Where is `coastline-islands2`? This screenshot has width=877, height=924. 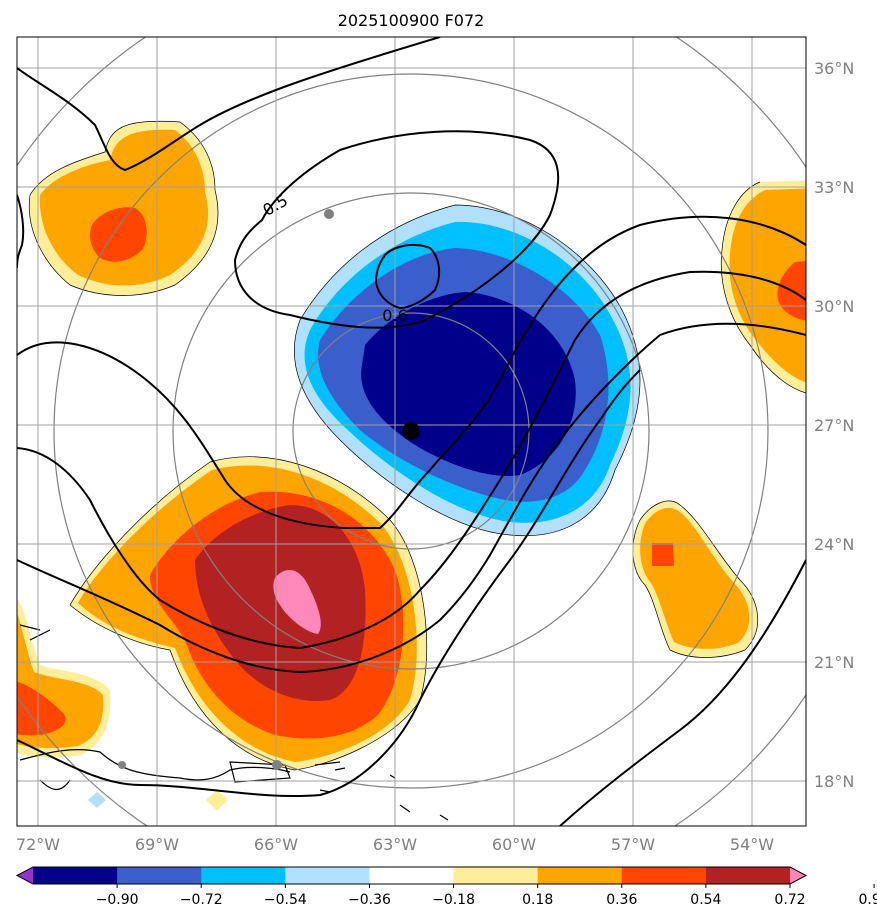
coastline-islands2 is located at coordinates (330, 766).